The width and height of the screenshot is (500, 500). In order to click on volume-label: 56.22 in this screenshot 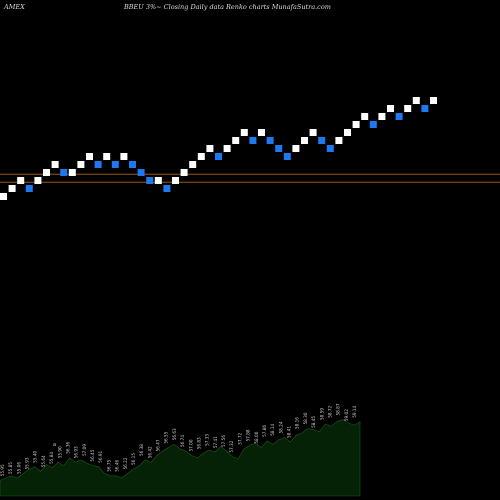, I will do `click(125, 463)`.